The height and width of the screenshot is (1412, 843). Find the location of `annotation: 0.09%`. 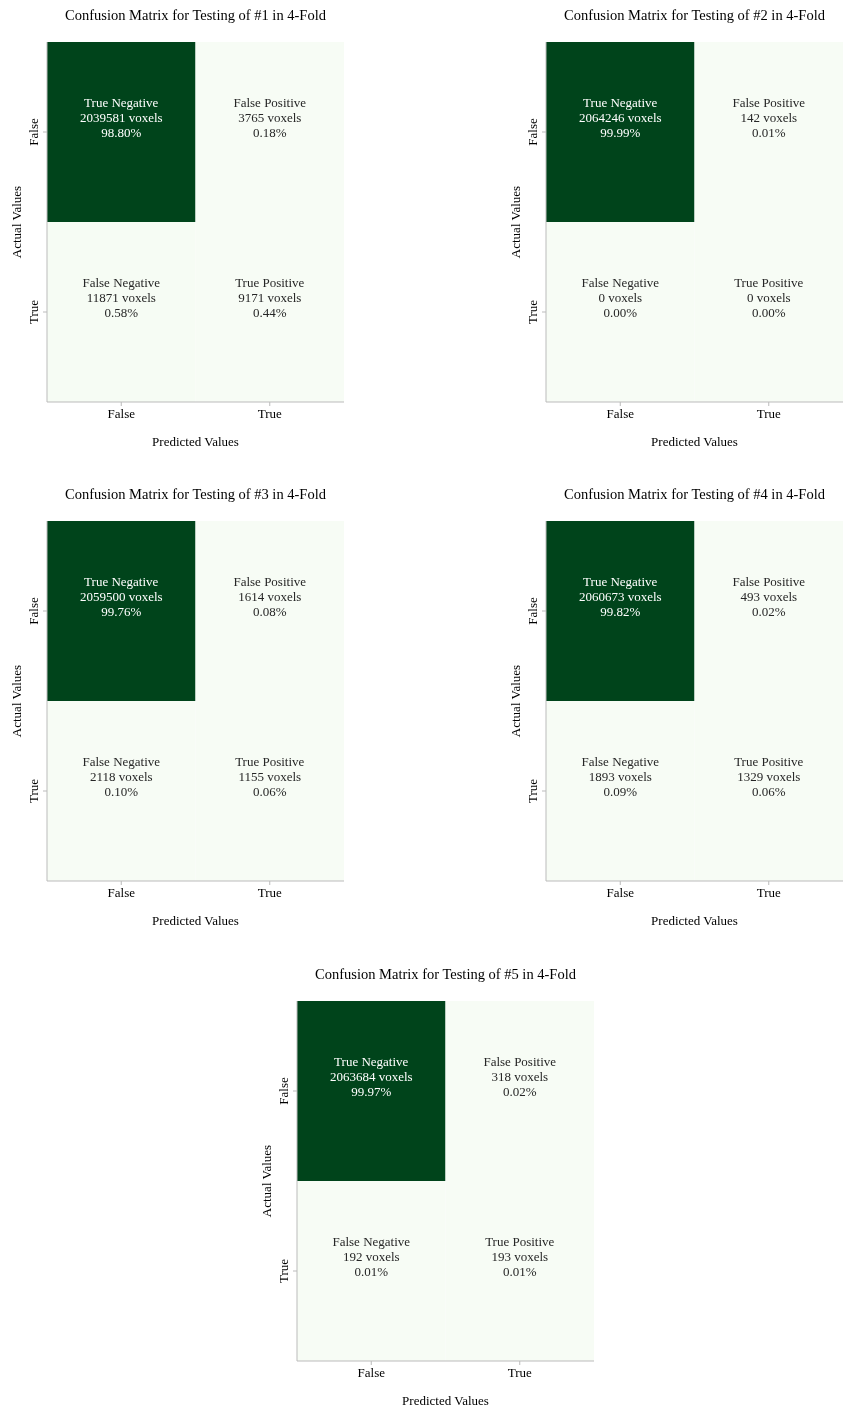

annotation: 0.09% is located at coordinates (620, 791).